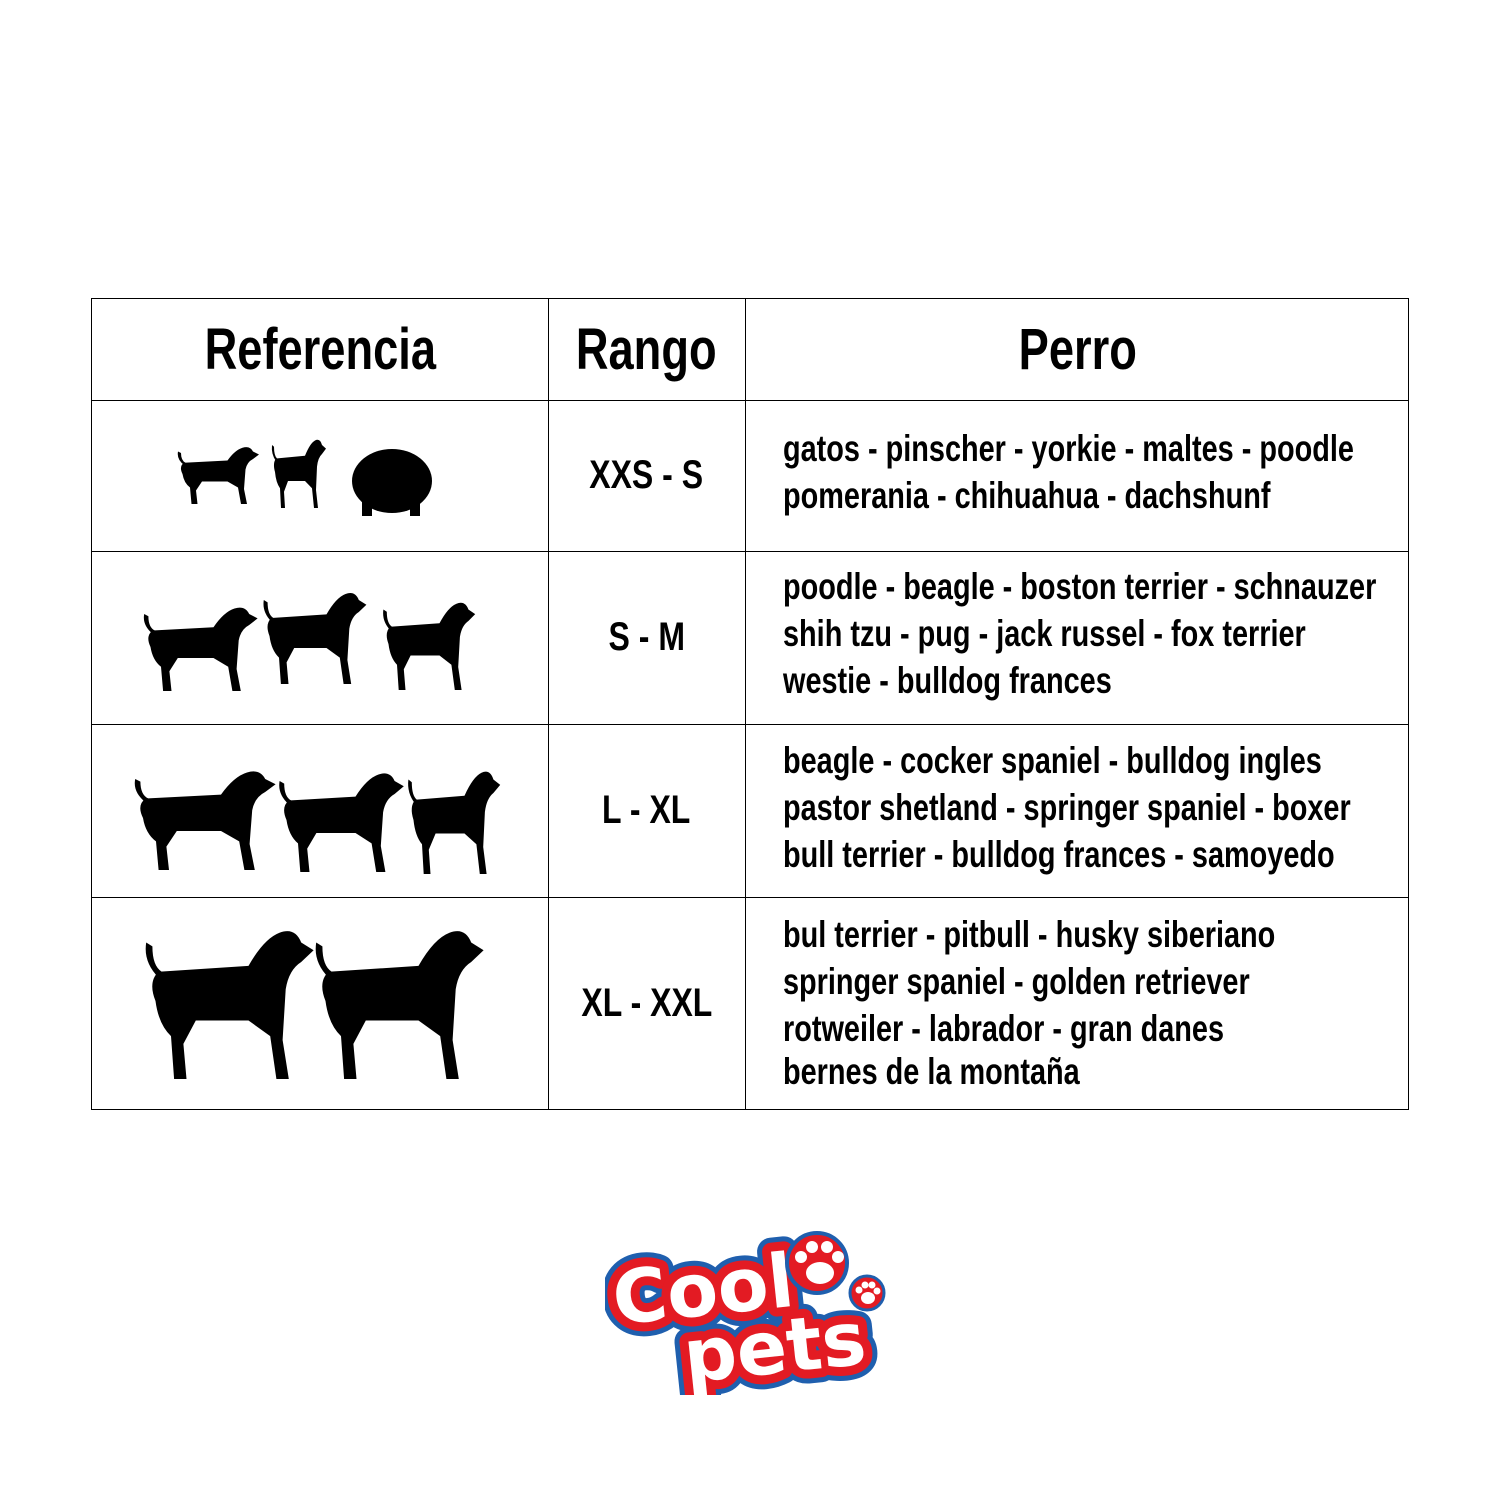  Describe the element at coordinates (1029, 934) in the screenshot. I see `breed-line: bul terrier - pitbull - husky siberiano` at that location.